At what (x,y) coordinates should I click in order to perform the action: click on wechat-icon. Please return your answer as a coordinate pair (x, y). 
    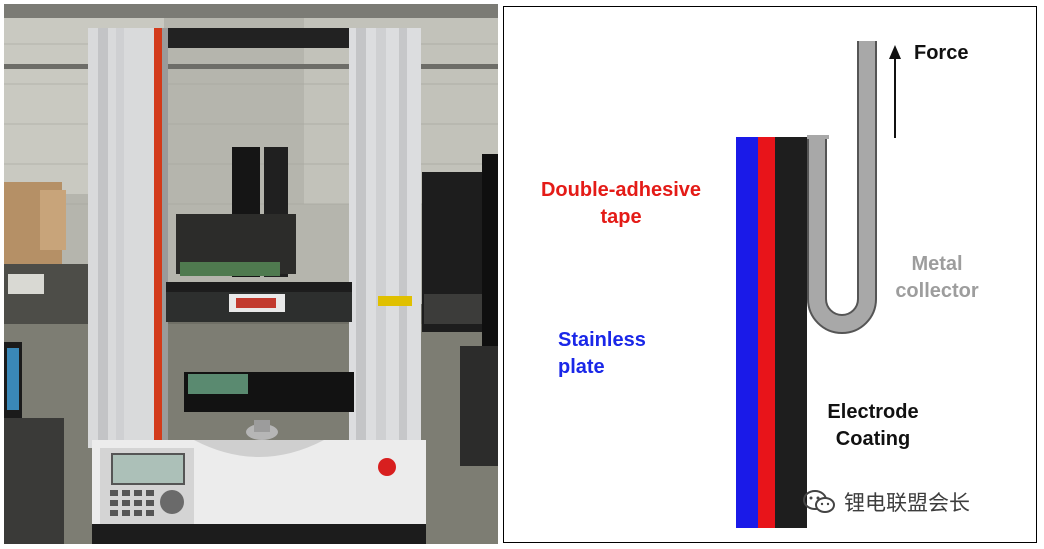
    Looking at the image, I should click on (819, 501).